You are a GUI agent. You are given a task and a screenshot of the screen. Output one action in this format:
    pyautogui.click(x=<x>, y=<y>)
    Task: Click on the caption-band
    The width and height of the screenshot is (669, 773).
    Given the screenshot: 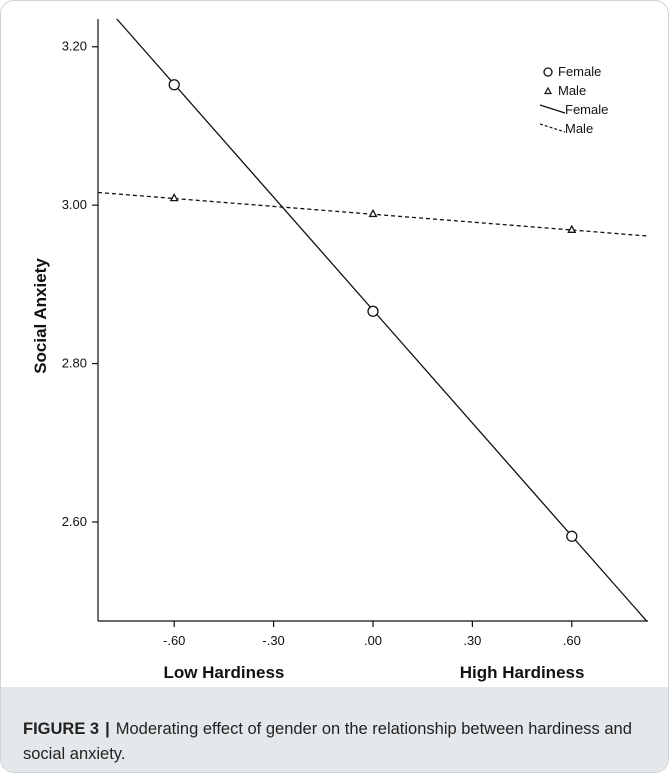 What is the action you would take?
    pyautogui.click(x=334, y=729)
    